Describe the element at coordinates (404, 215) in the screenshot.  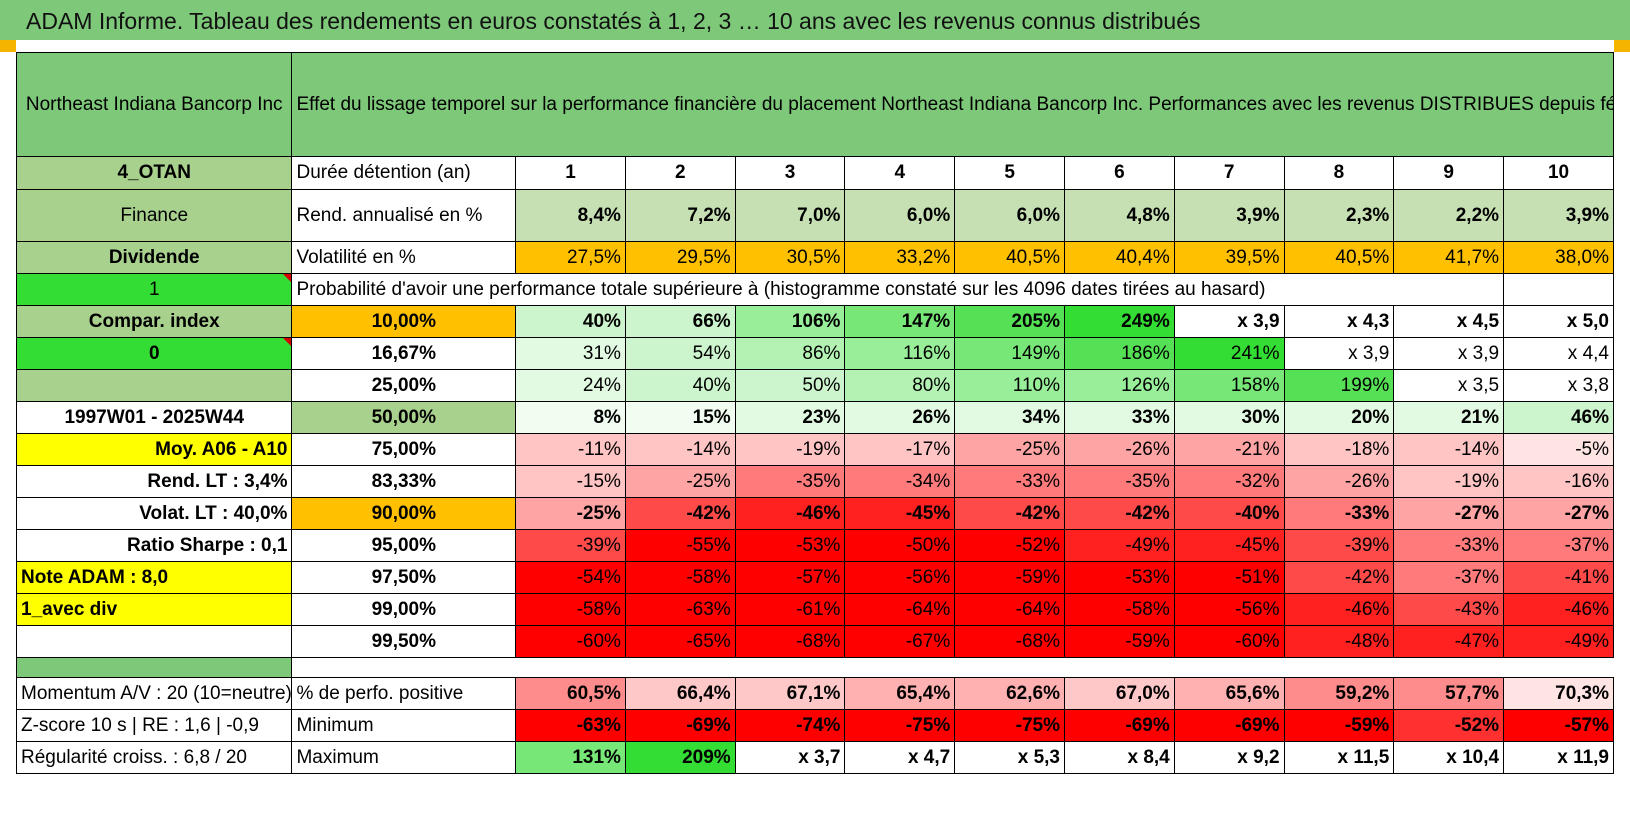
I see `rend-label: Rend. annualisé en %` at that location.